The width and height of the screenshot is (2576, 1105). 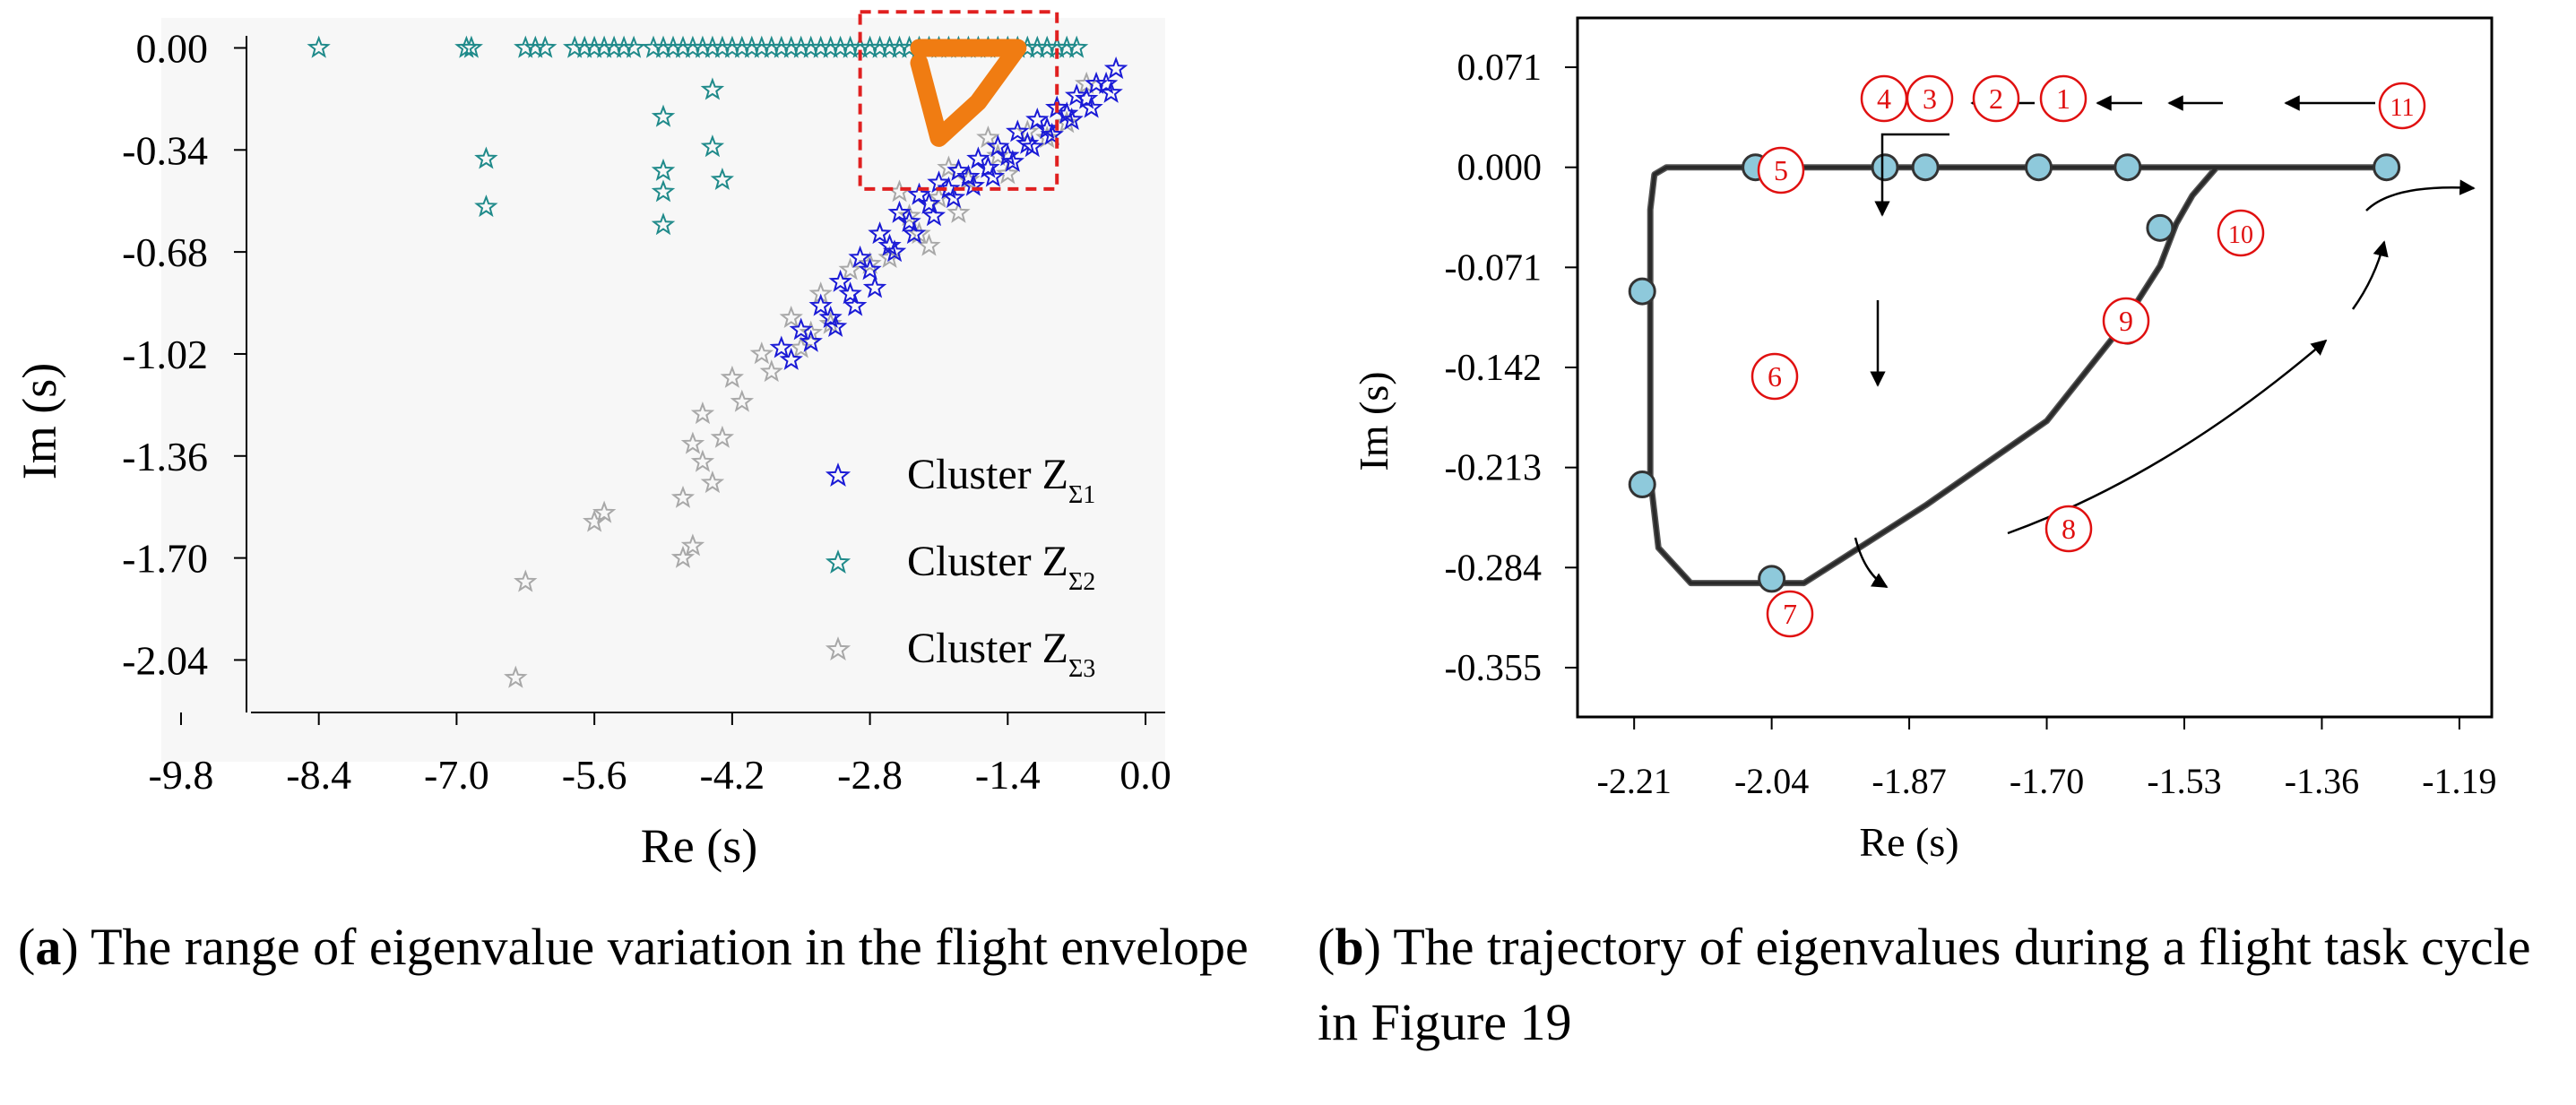 What do you see at coordinates (1500, 68) in the screenshot?
I see `y-tick-label: 0.071` at bounding box center [1500, 68].